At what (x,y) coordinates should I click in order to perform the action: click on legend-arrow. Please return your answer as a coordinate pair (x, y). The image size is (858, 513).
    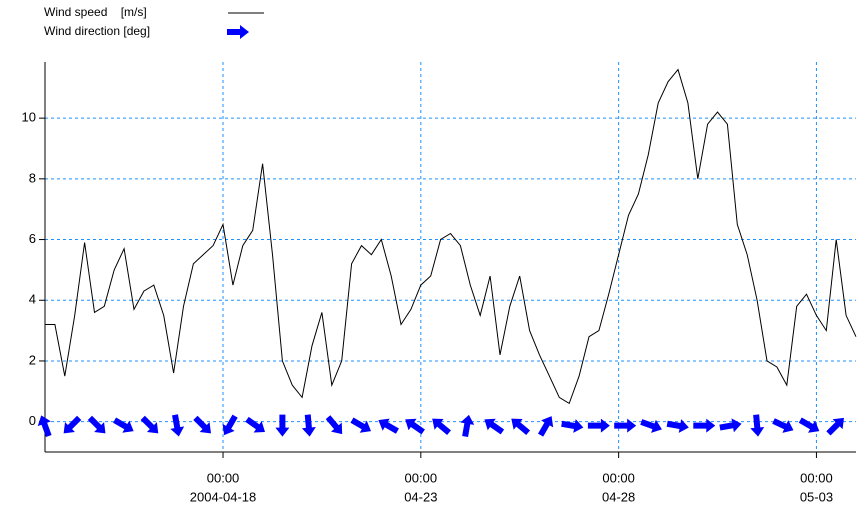
    Looking at the image, I should click on (238, 32).